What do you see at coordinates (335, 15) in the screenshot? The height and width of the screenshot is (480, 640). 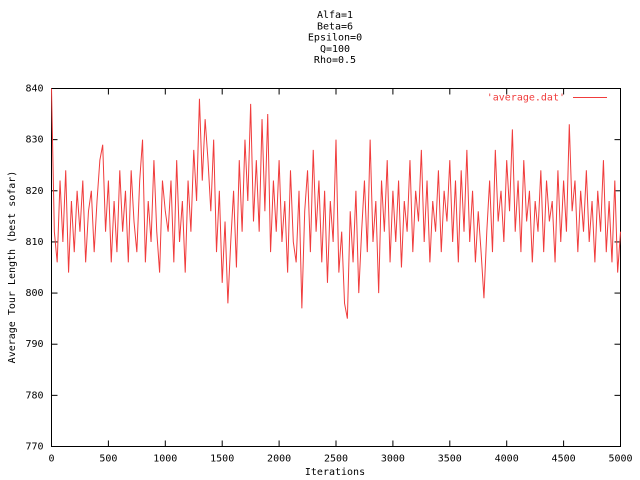 I see `chart-title: Alfa=1` at bounding box center [335, 15].